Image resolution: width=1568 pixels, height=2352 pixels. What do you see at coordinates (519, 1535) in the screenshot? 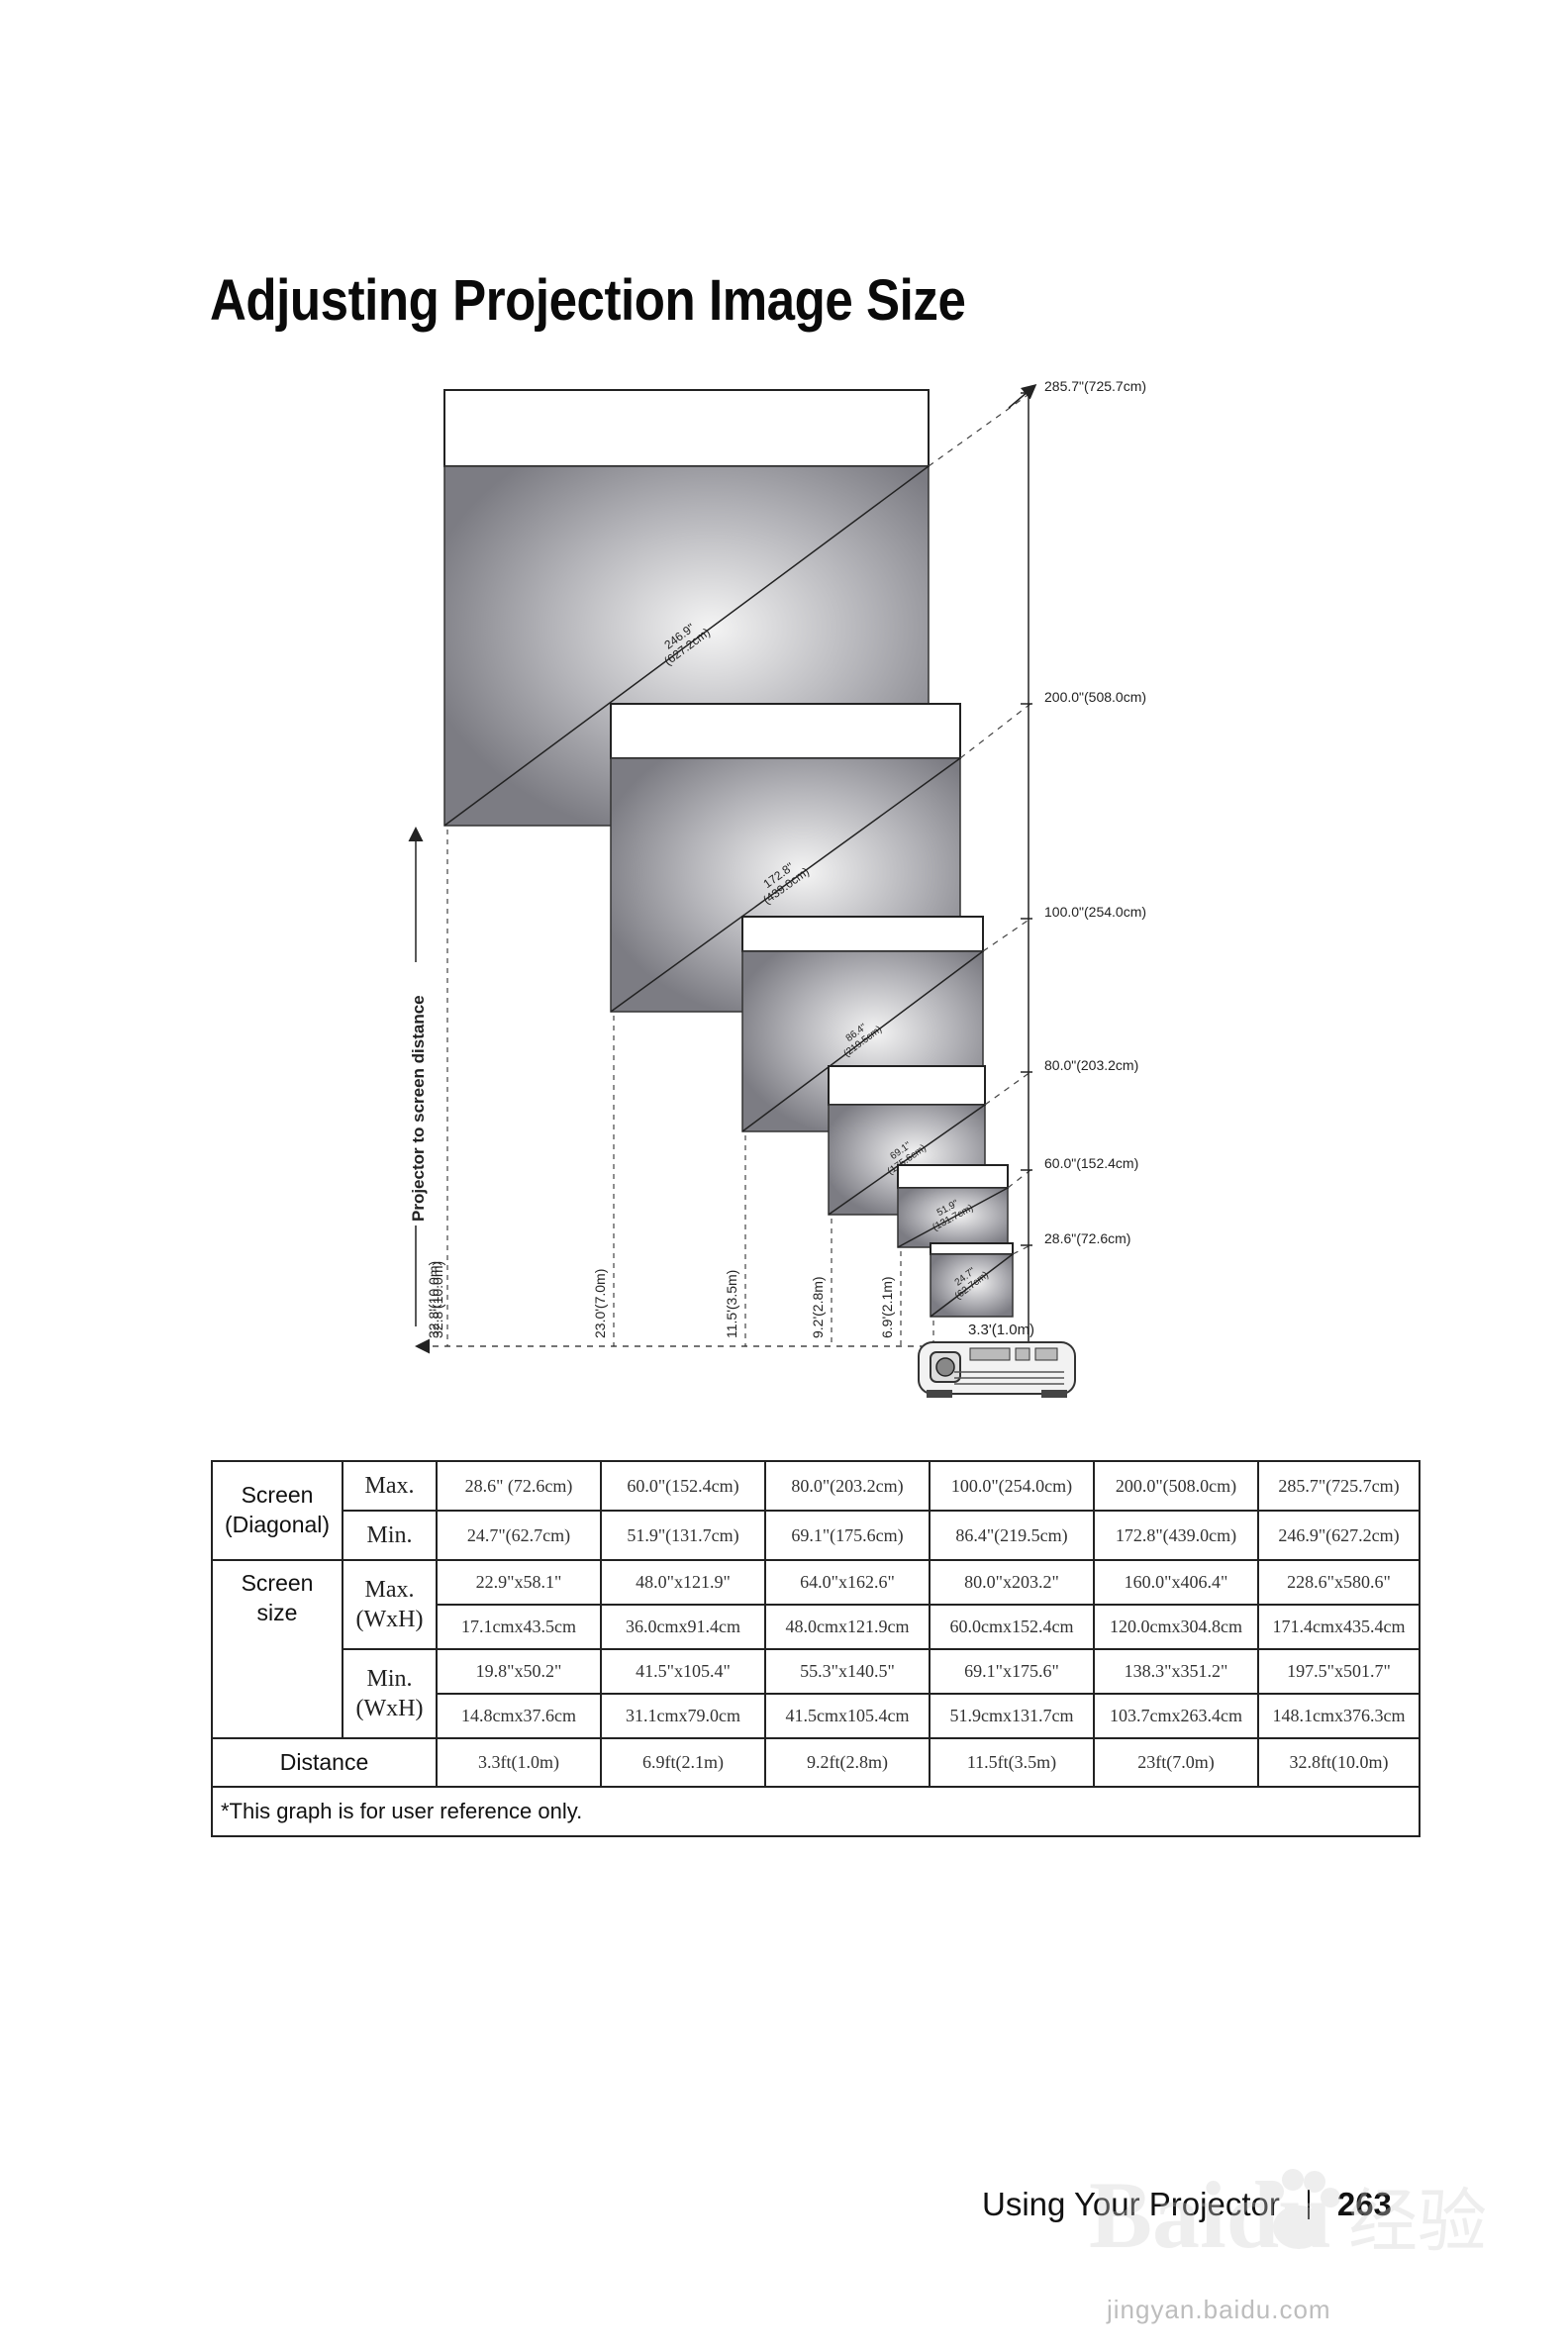
I see `table-cell: 24.7"(62.7cm)` at bounding box center [519, 1535].